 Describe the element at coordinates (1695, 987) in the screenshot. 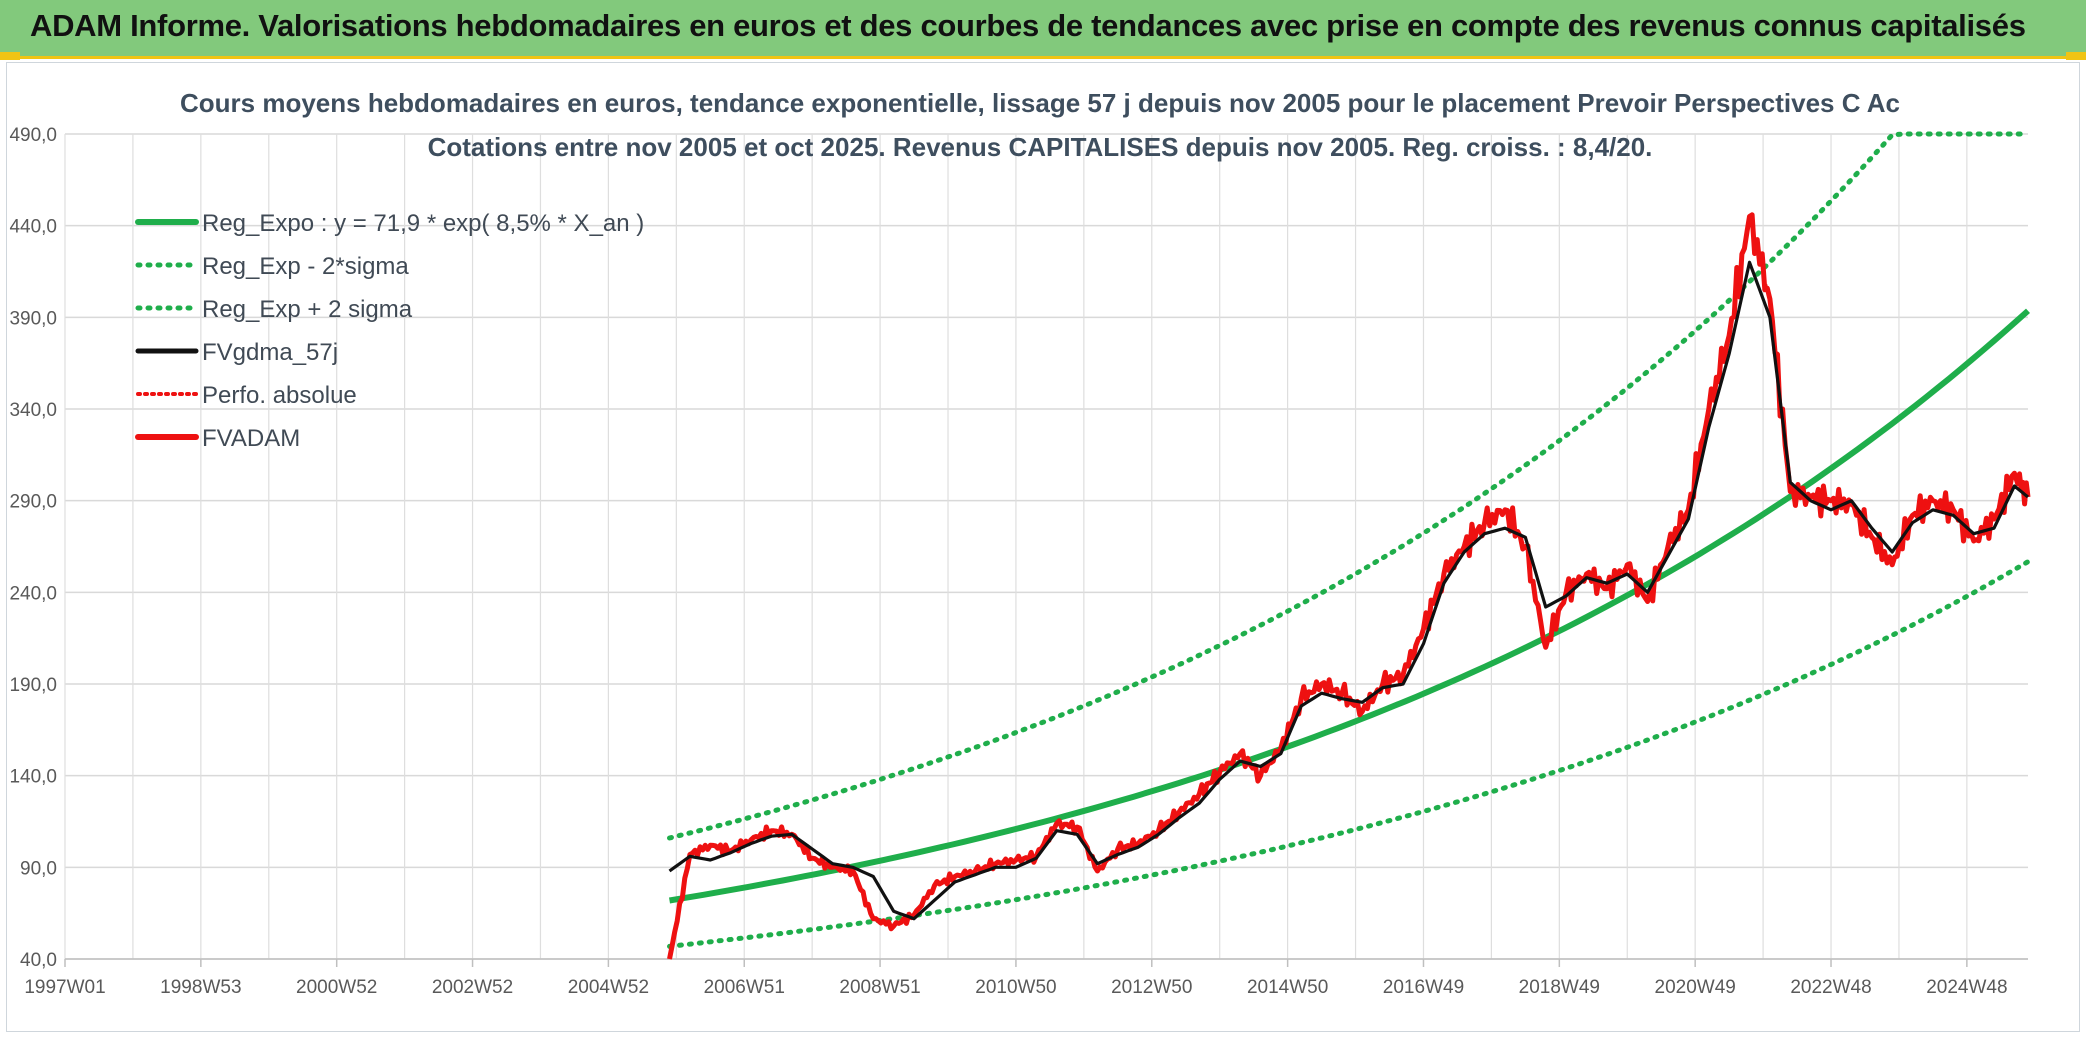

I see `x-tick-label: 2020W49` at that location.